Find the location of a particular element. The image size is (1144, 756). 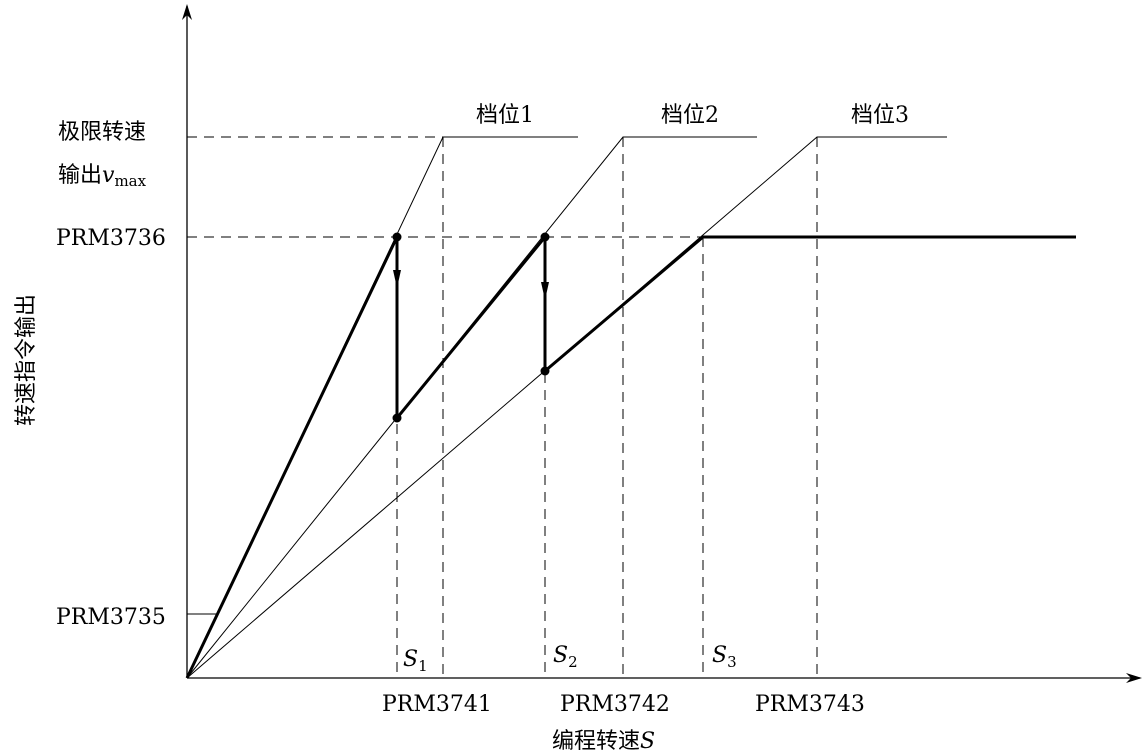

s2-label: S2 is located at coordinates (565, 657).